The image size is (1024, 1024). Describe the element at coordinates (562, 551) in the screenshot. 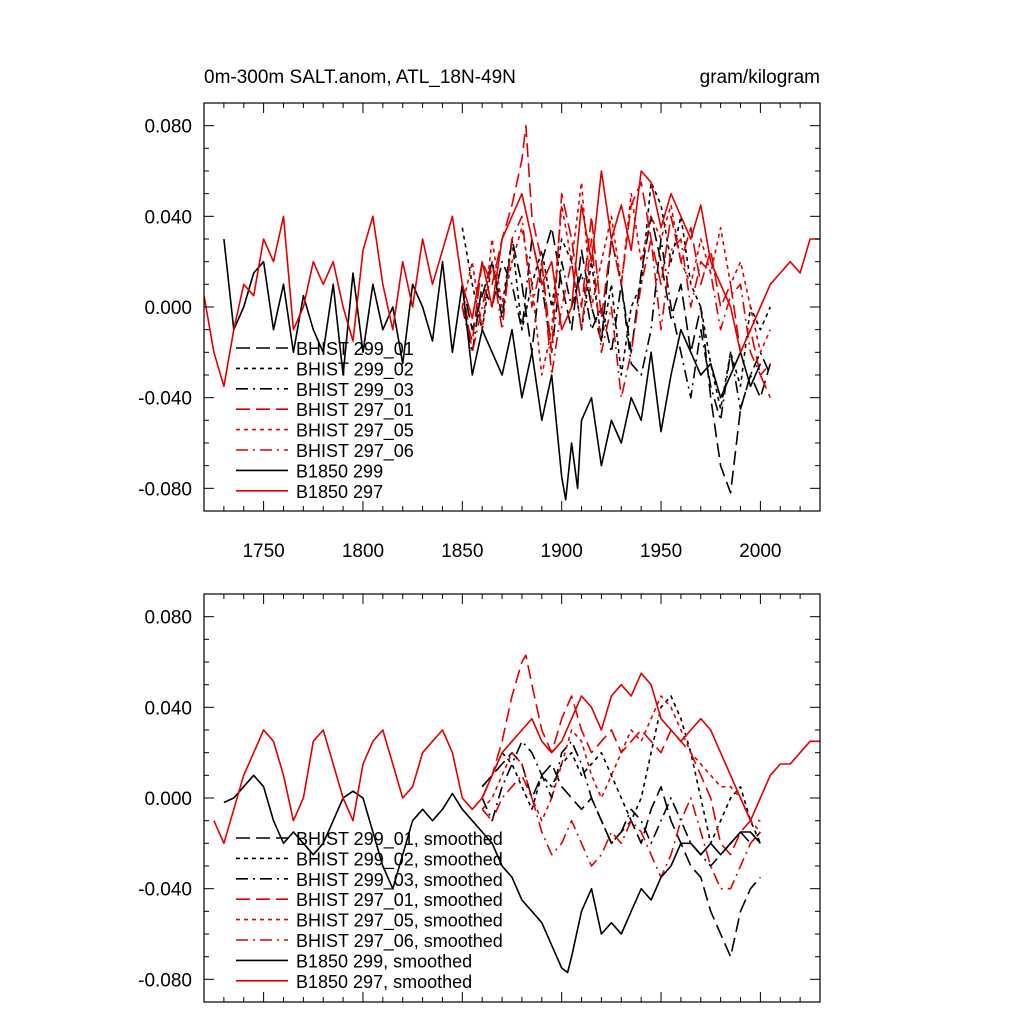

I see `x-tick-label: 1900` at that location.